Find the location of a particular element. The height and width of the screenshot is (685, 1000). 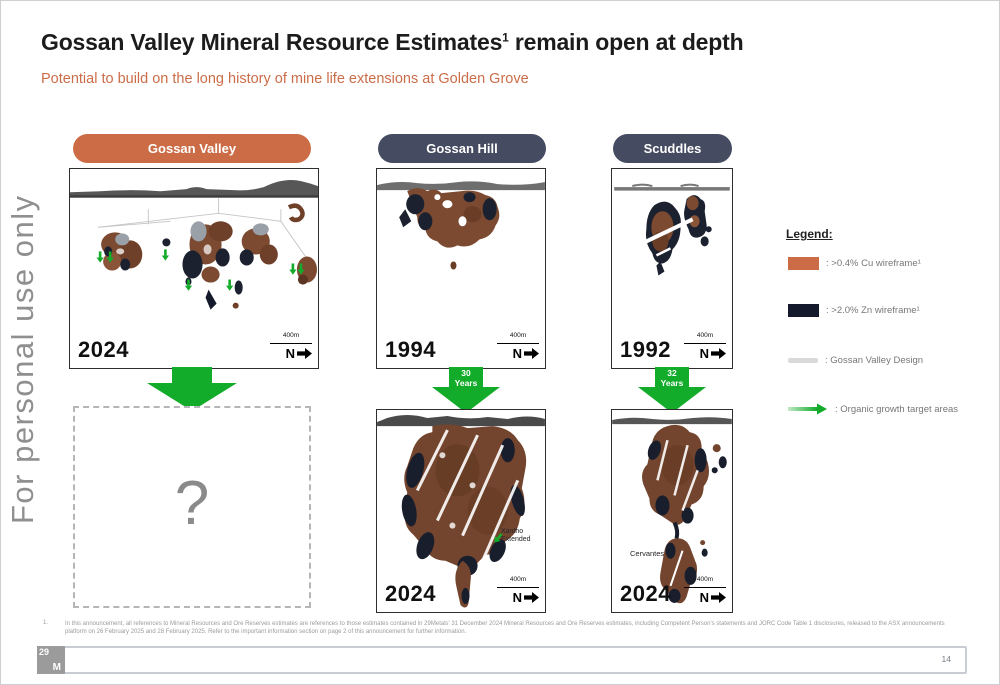

arrow-years-label: 30 Years is located at coordinates (466, 378).